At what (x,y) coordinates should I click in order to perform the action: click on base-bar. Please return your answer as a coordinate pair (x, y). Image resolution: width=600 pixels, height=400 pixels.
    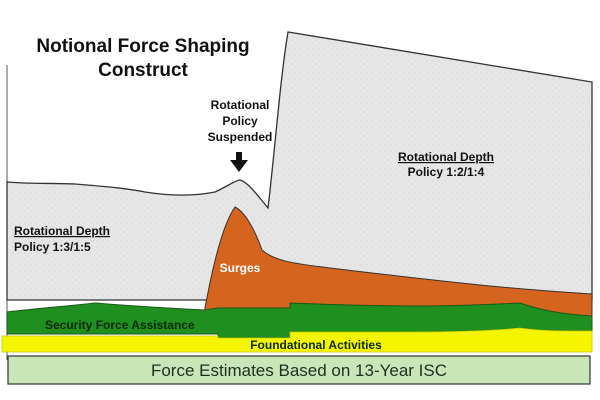
    Looking at the image, I should click on (299, 370).